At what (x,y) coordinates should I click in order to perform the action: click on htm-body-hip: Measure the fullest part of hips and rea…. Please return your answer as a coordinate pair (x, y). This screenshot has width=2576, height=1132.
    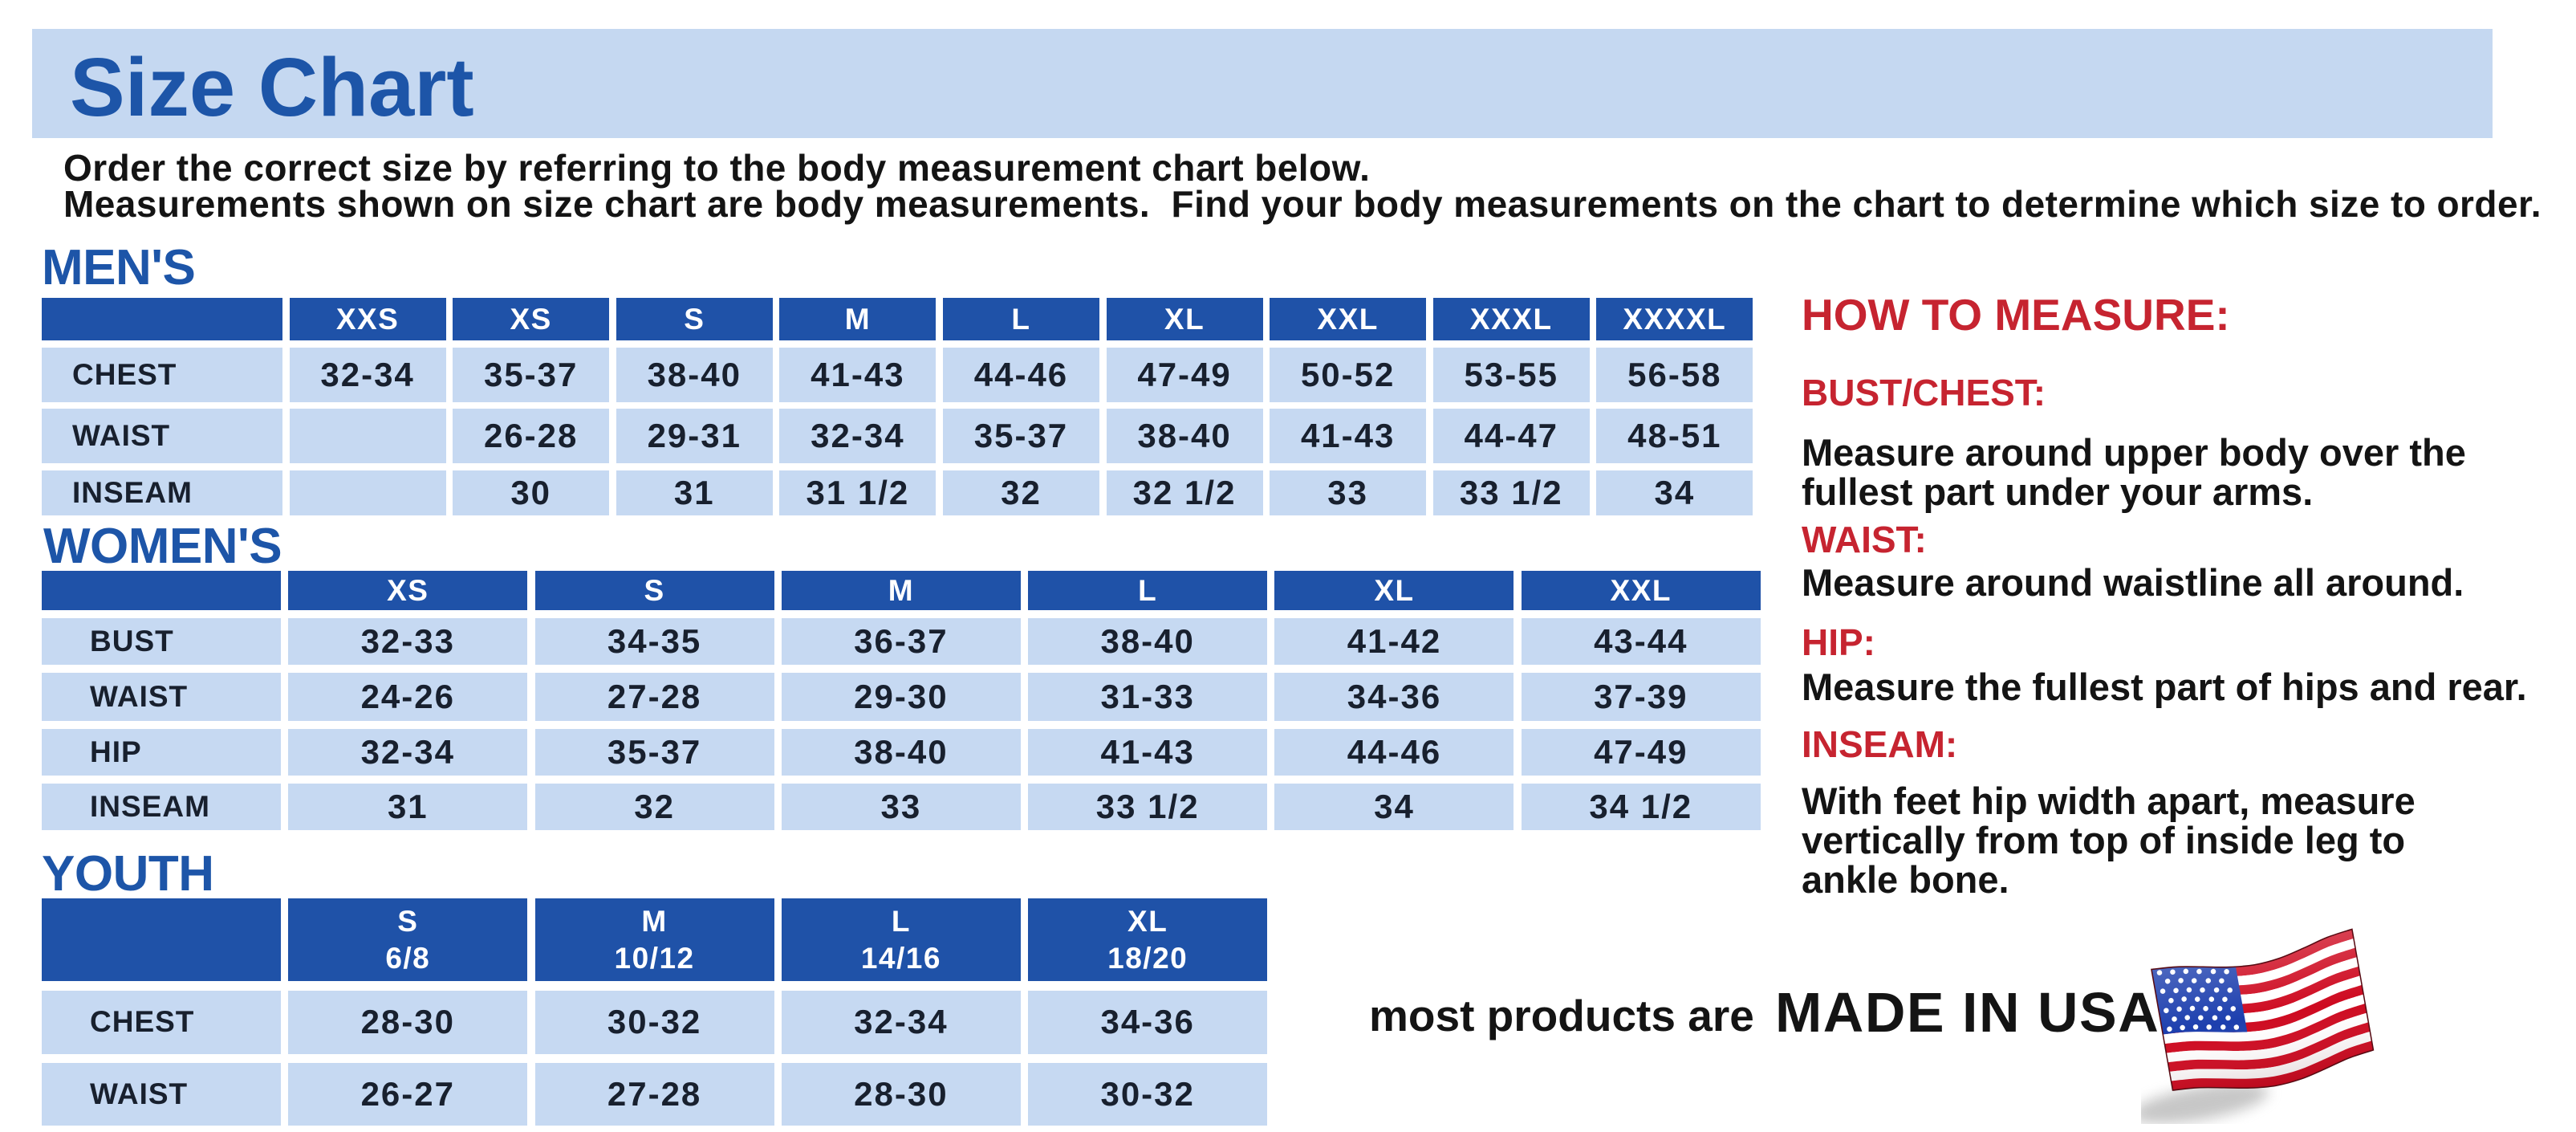
    Looking at the image, I should click on (2164, 687).